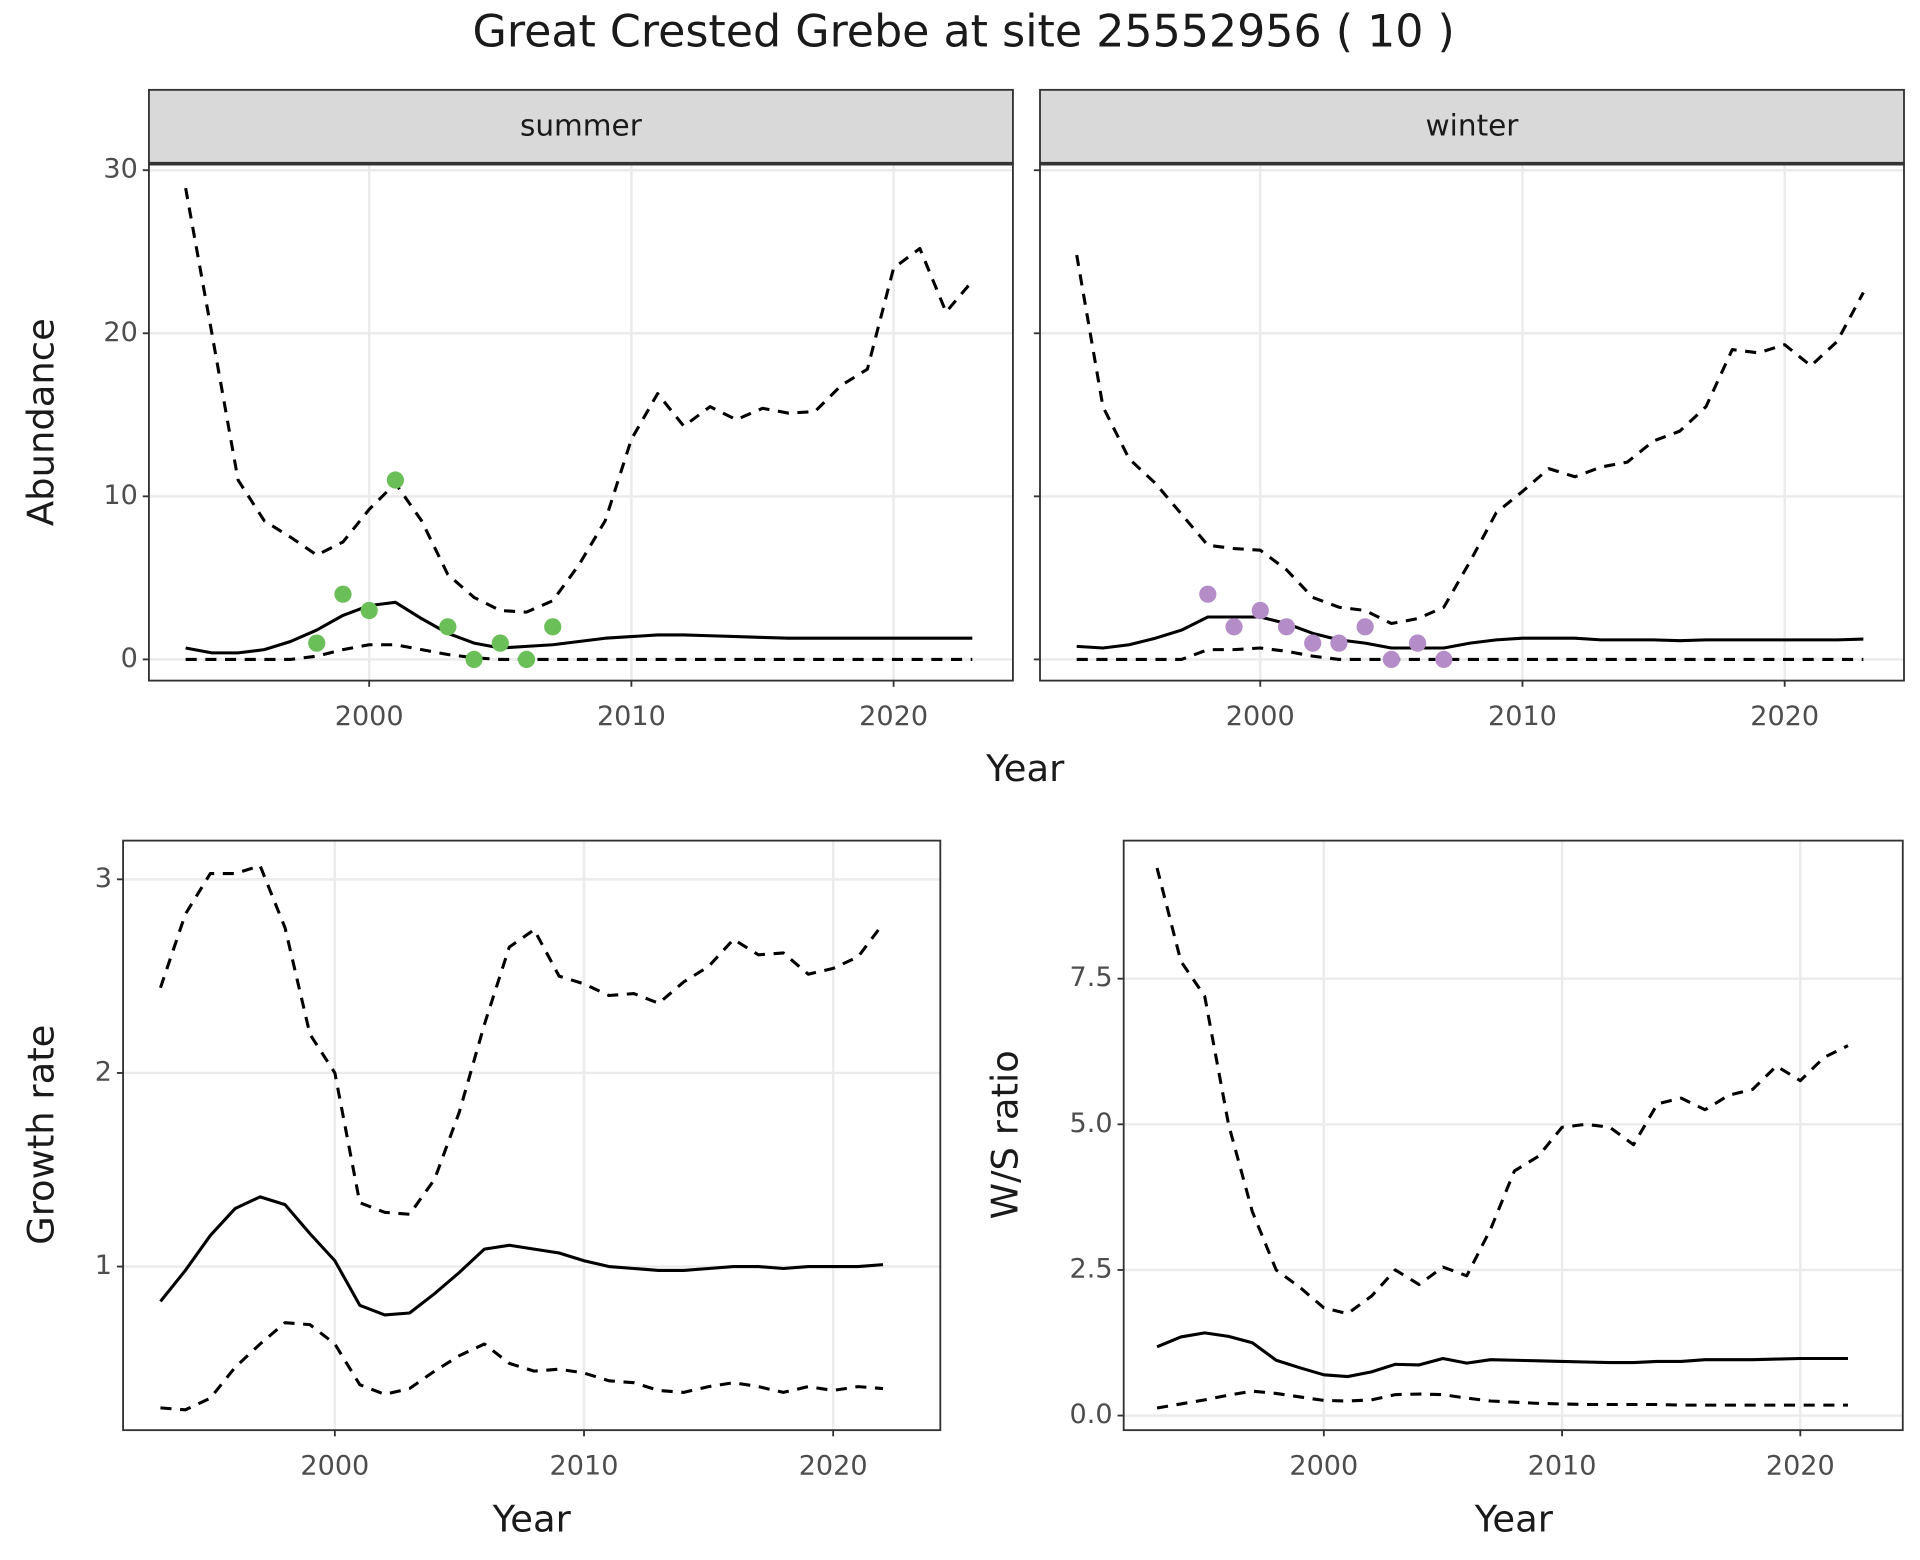 Image resolution: width=1920 pixels, height=1560 pixels. What do you see at coordinates (1091, 1268) in the screenshot?
I see `y-tick-label: 2.5` at bounding box center [1091, 1268].